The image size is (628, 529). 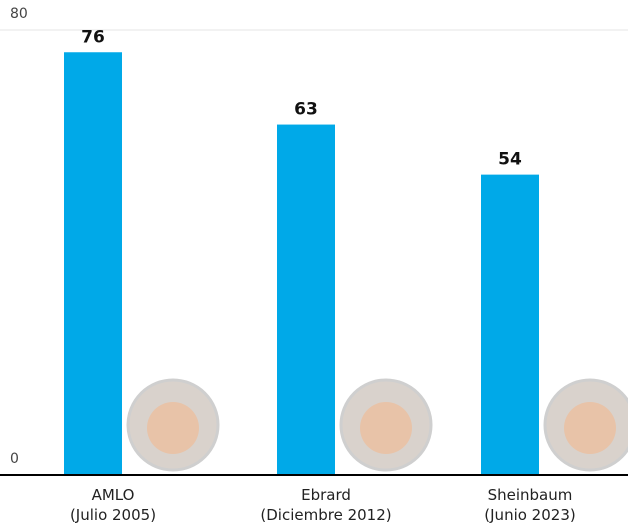 I want to click on value-label: 54, so click(x=510, y=160).